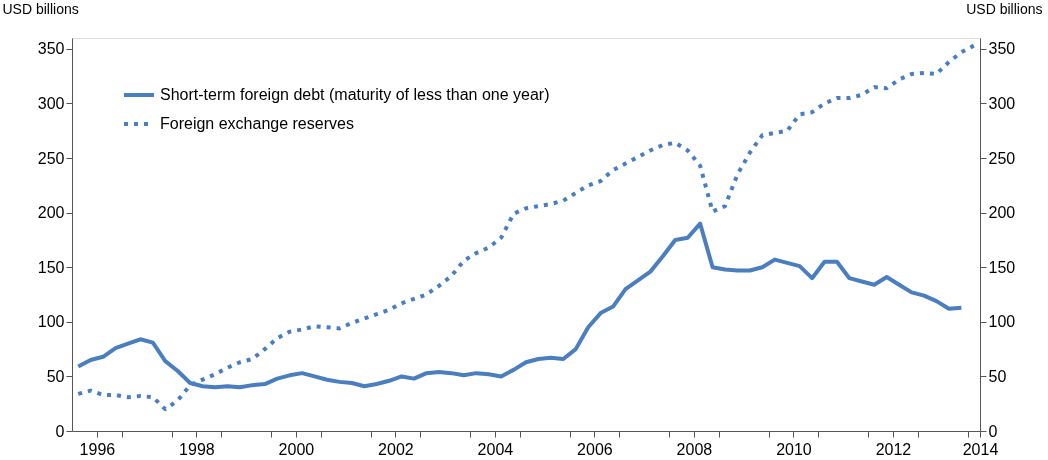 Image resolution: width=1048 pixels, height=460 pixels. What do you see at coordinates (794, 449) in the screenshot?
I see `x-tick-label: 2010` at bounding box center [794, 449].